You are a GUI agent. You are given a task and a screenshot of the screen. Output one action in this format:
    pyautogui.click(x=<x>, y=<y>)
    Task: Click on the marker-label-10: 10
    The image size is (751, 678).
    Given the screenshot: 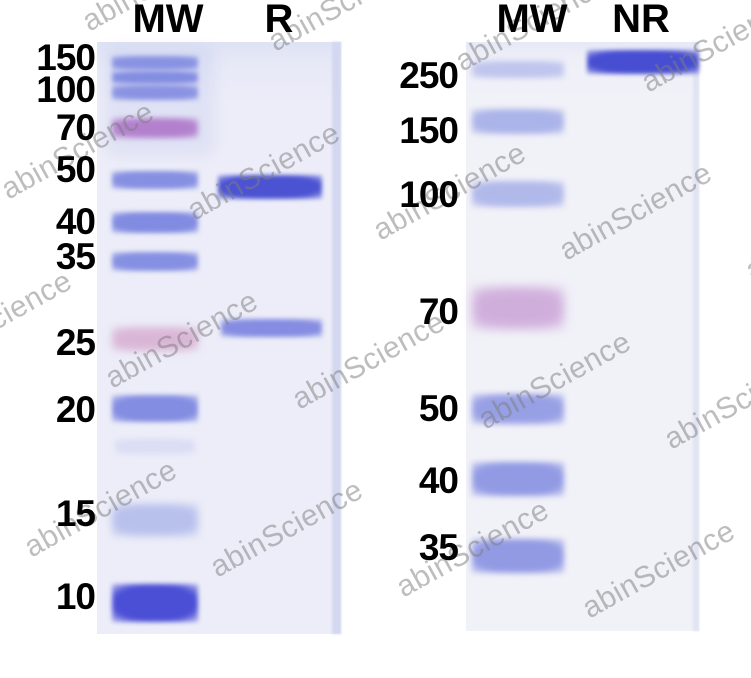 What is the action you would take?
    pyautogui.click(x=75, y=596)
    